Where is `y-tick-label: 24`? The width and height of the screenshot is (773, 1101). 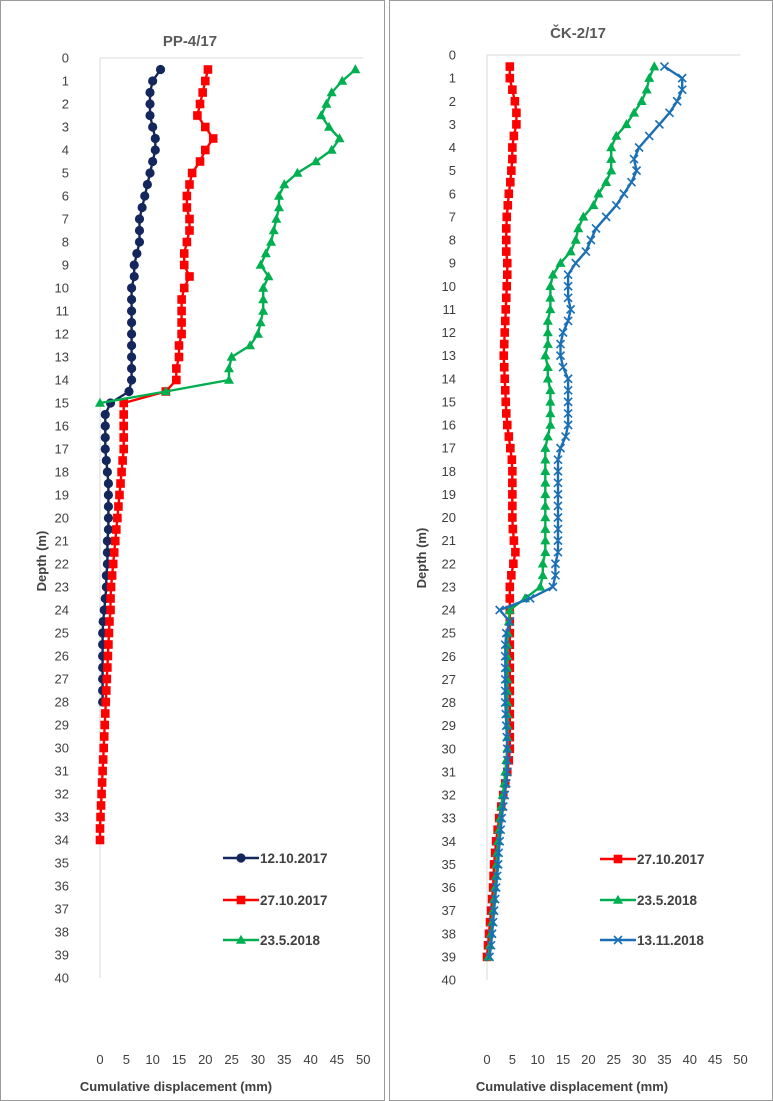 y-tick-label: 24 is located at coordinates (62, 610).